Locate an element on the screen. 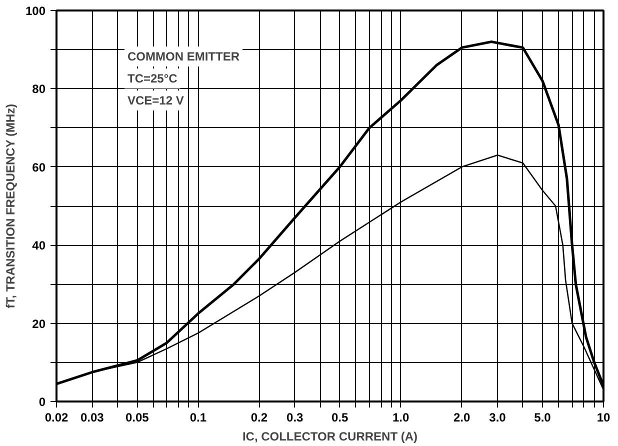 This screenshot has height=446, width=618. x-tick-label: 0.2 is located at coordinates (259, 417).